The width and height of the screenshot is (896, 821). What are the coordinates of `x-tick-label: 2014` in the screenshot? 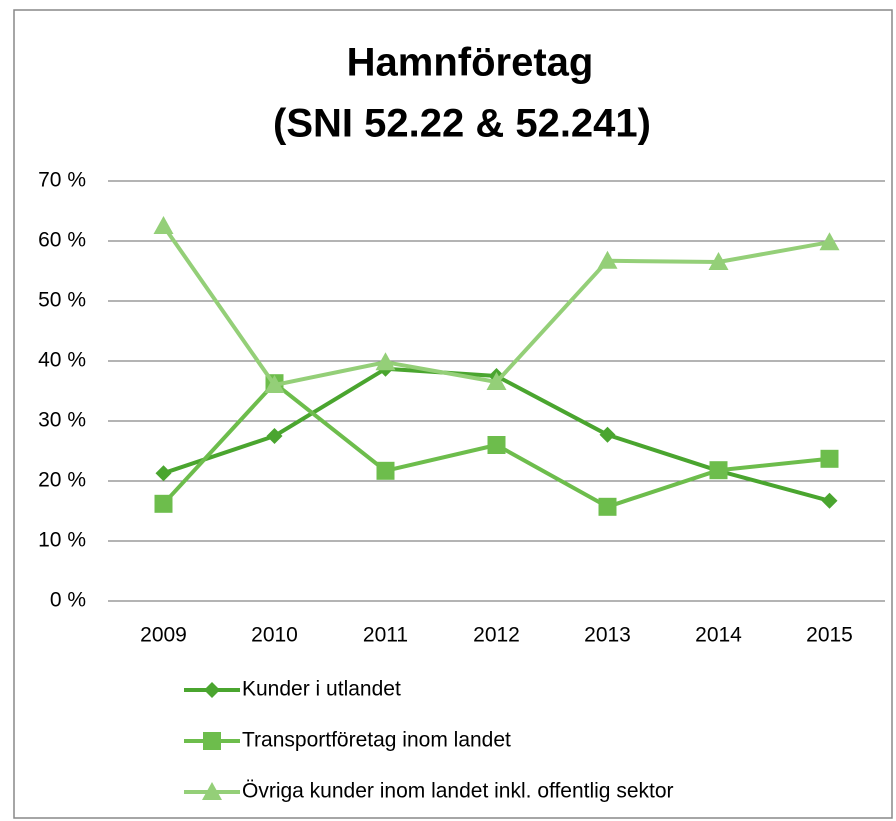 It's located at (718, 635).